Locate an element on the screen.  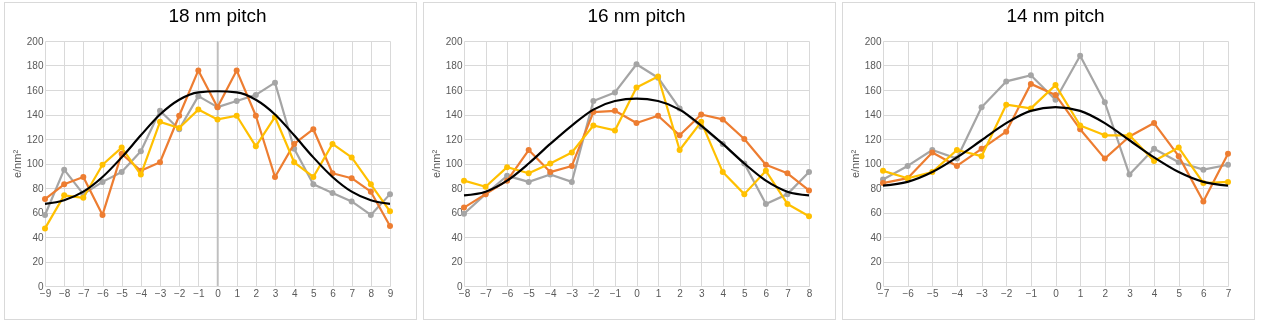
chart-title: 16 nm pitch is located at coordinates (636, 15).